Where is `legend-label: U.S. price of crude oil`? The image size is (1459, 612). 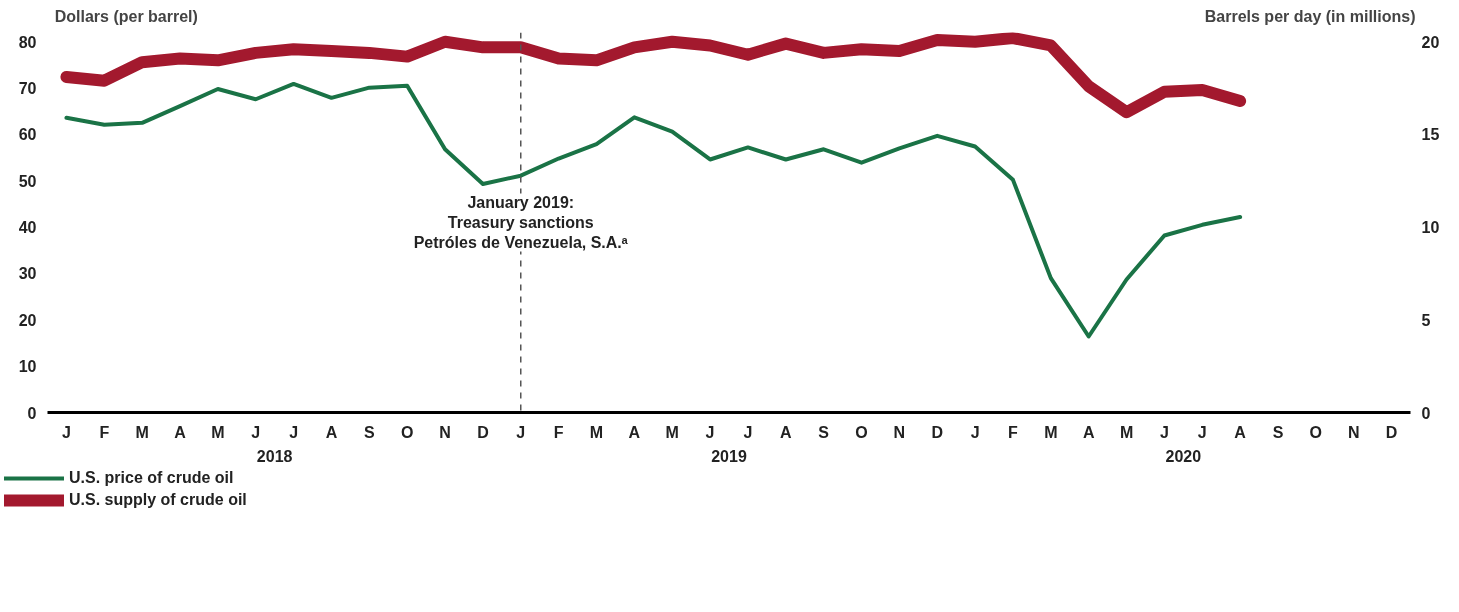 legend-label: U.S. price of crude oil is located at coordinates (151, 478).